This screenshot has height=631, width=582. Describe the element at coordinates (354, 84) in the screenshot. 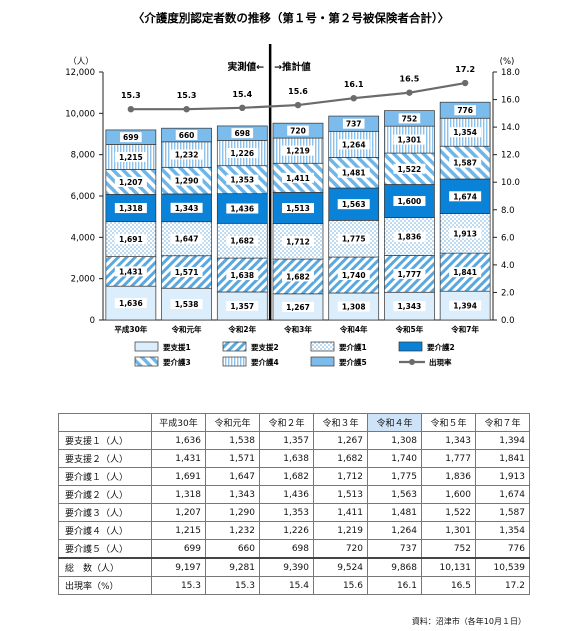

I see `rate-label: 16.1` at that location.